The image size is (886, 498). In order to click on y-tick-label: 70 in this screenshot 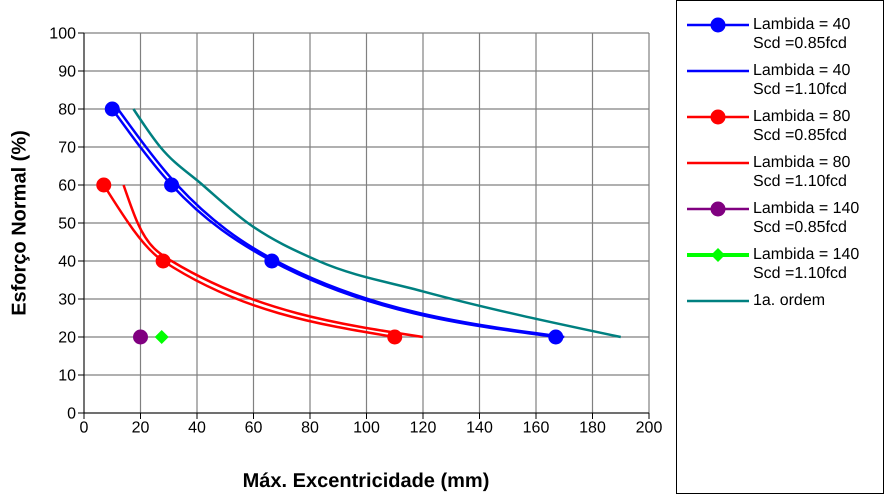, I will do `click(67, 148)`.